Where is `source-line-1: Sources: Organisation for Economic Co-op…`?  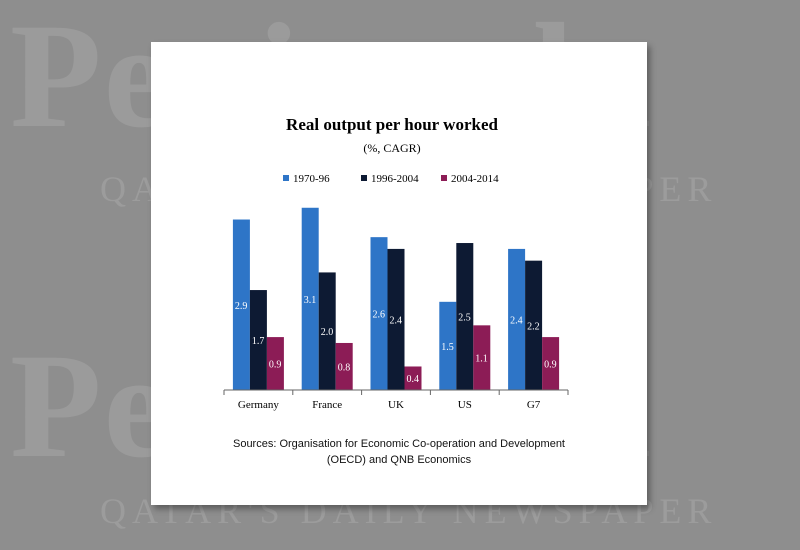 source-line-1: Sources: Organisation for Economic Co-op… is located at coordinates (398, 444).